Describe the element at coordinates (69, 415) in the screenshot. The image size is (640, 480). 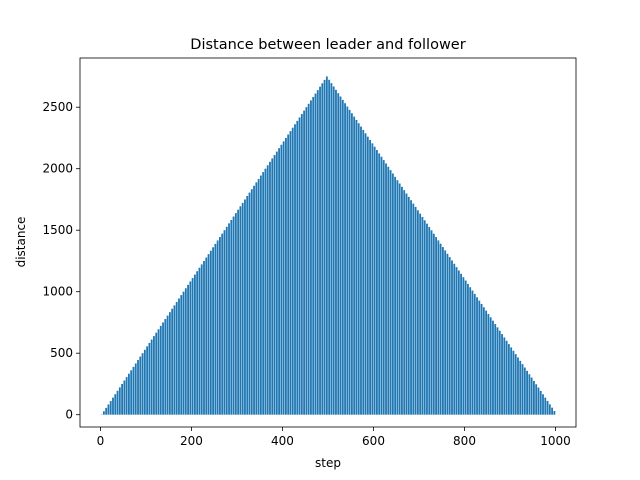
I see `y-tick-label: 0` at that location.